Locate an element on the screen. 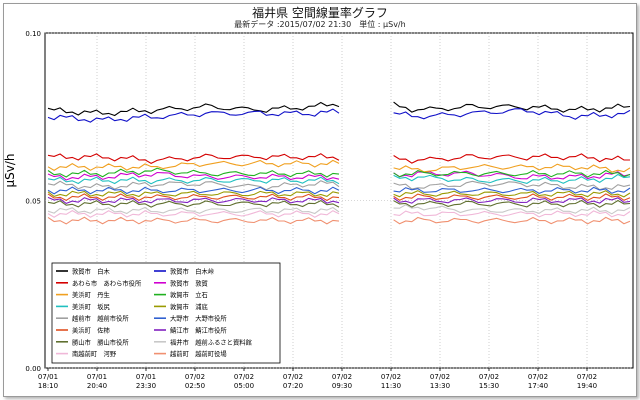  x-tick-label-time: 13:30 is located at coordinates (440, 386).